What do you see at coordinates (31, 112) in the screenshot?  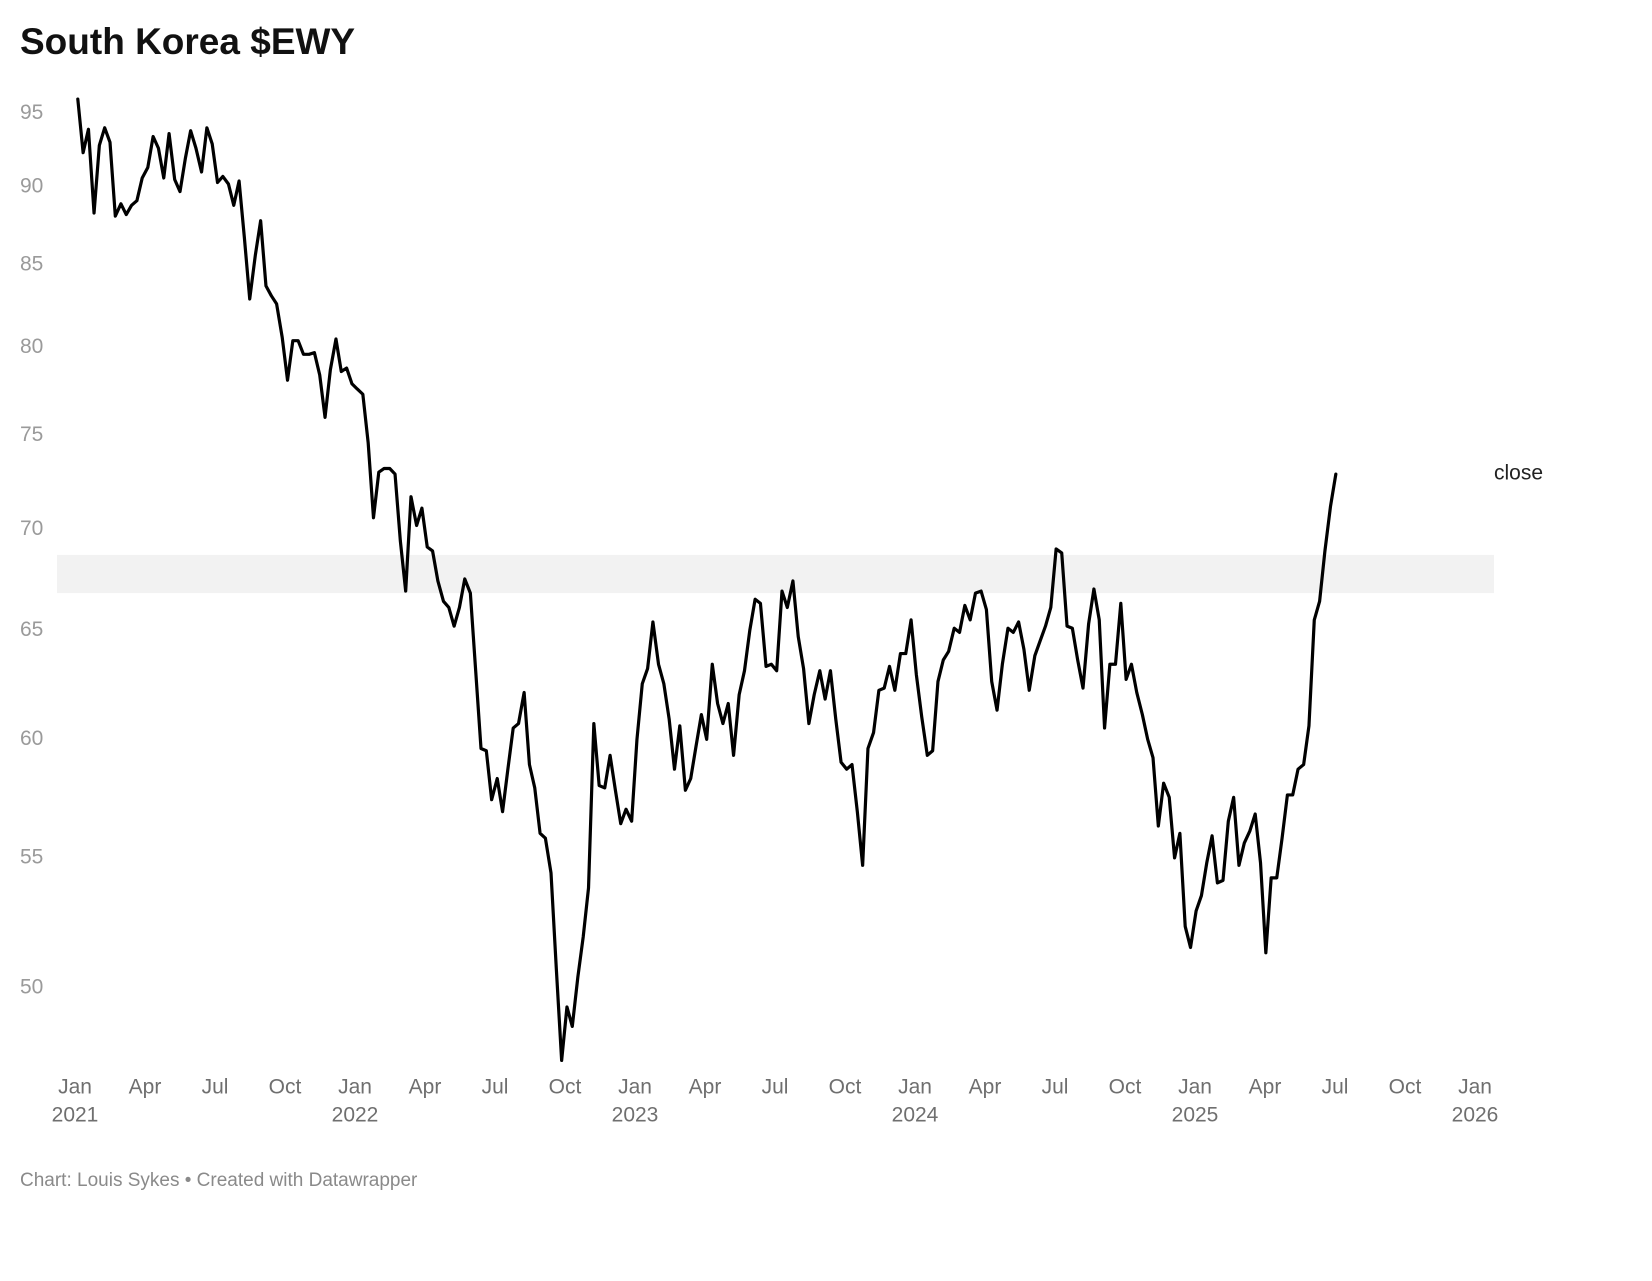 I see `y-tick-label: 95` at bounding box center [31, 112].